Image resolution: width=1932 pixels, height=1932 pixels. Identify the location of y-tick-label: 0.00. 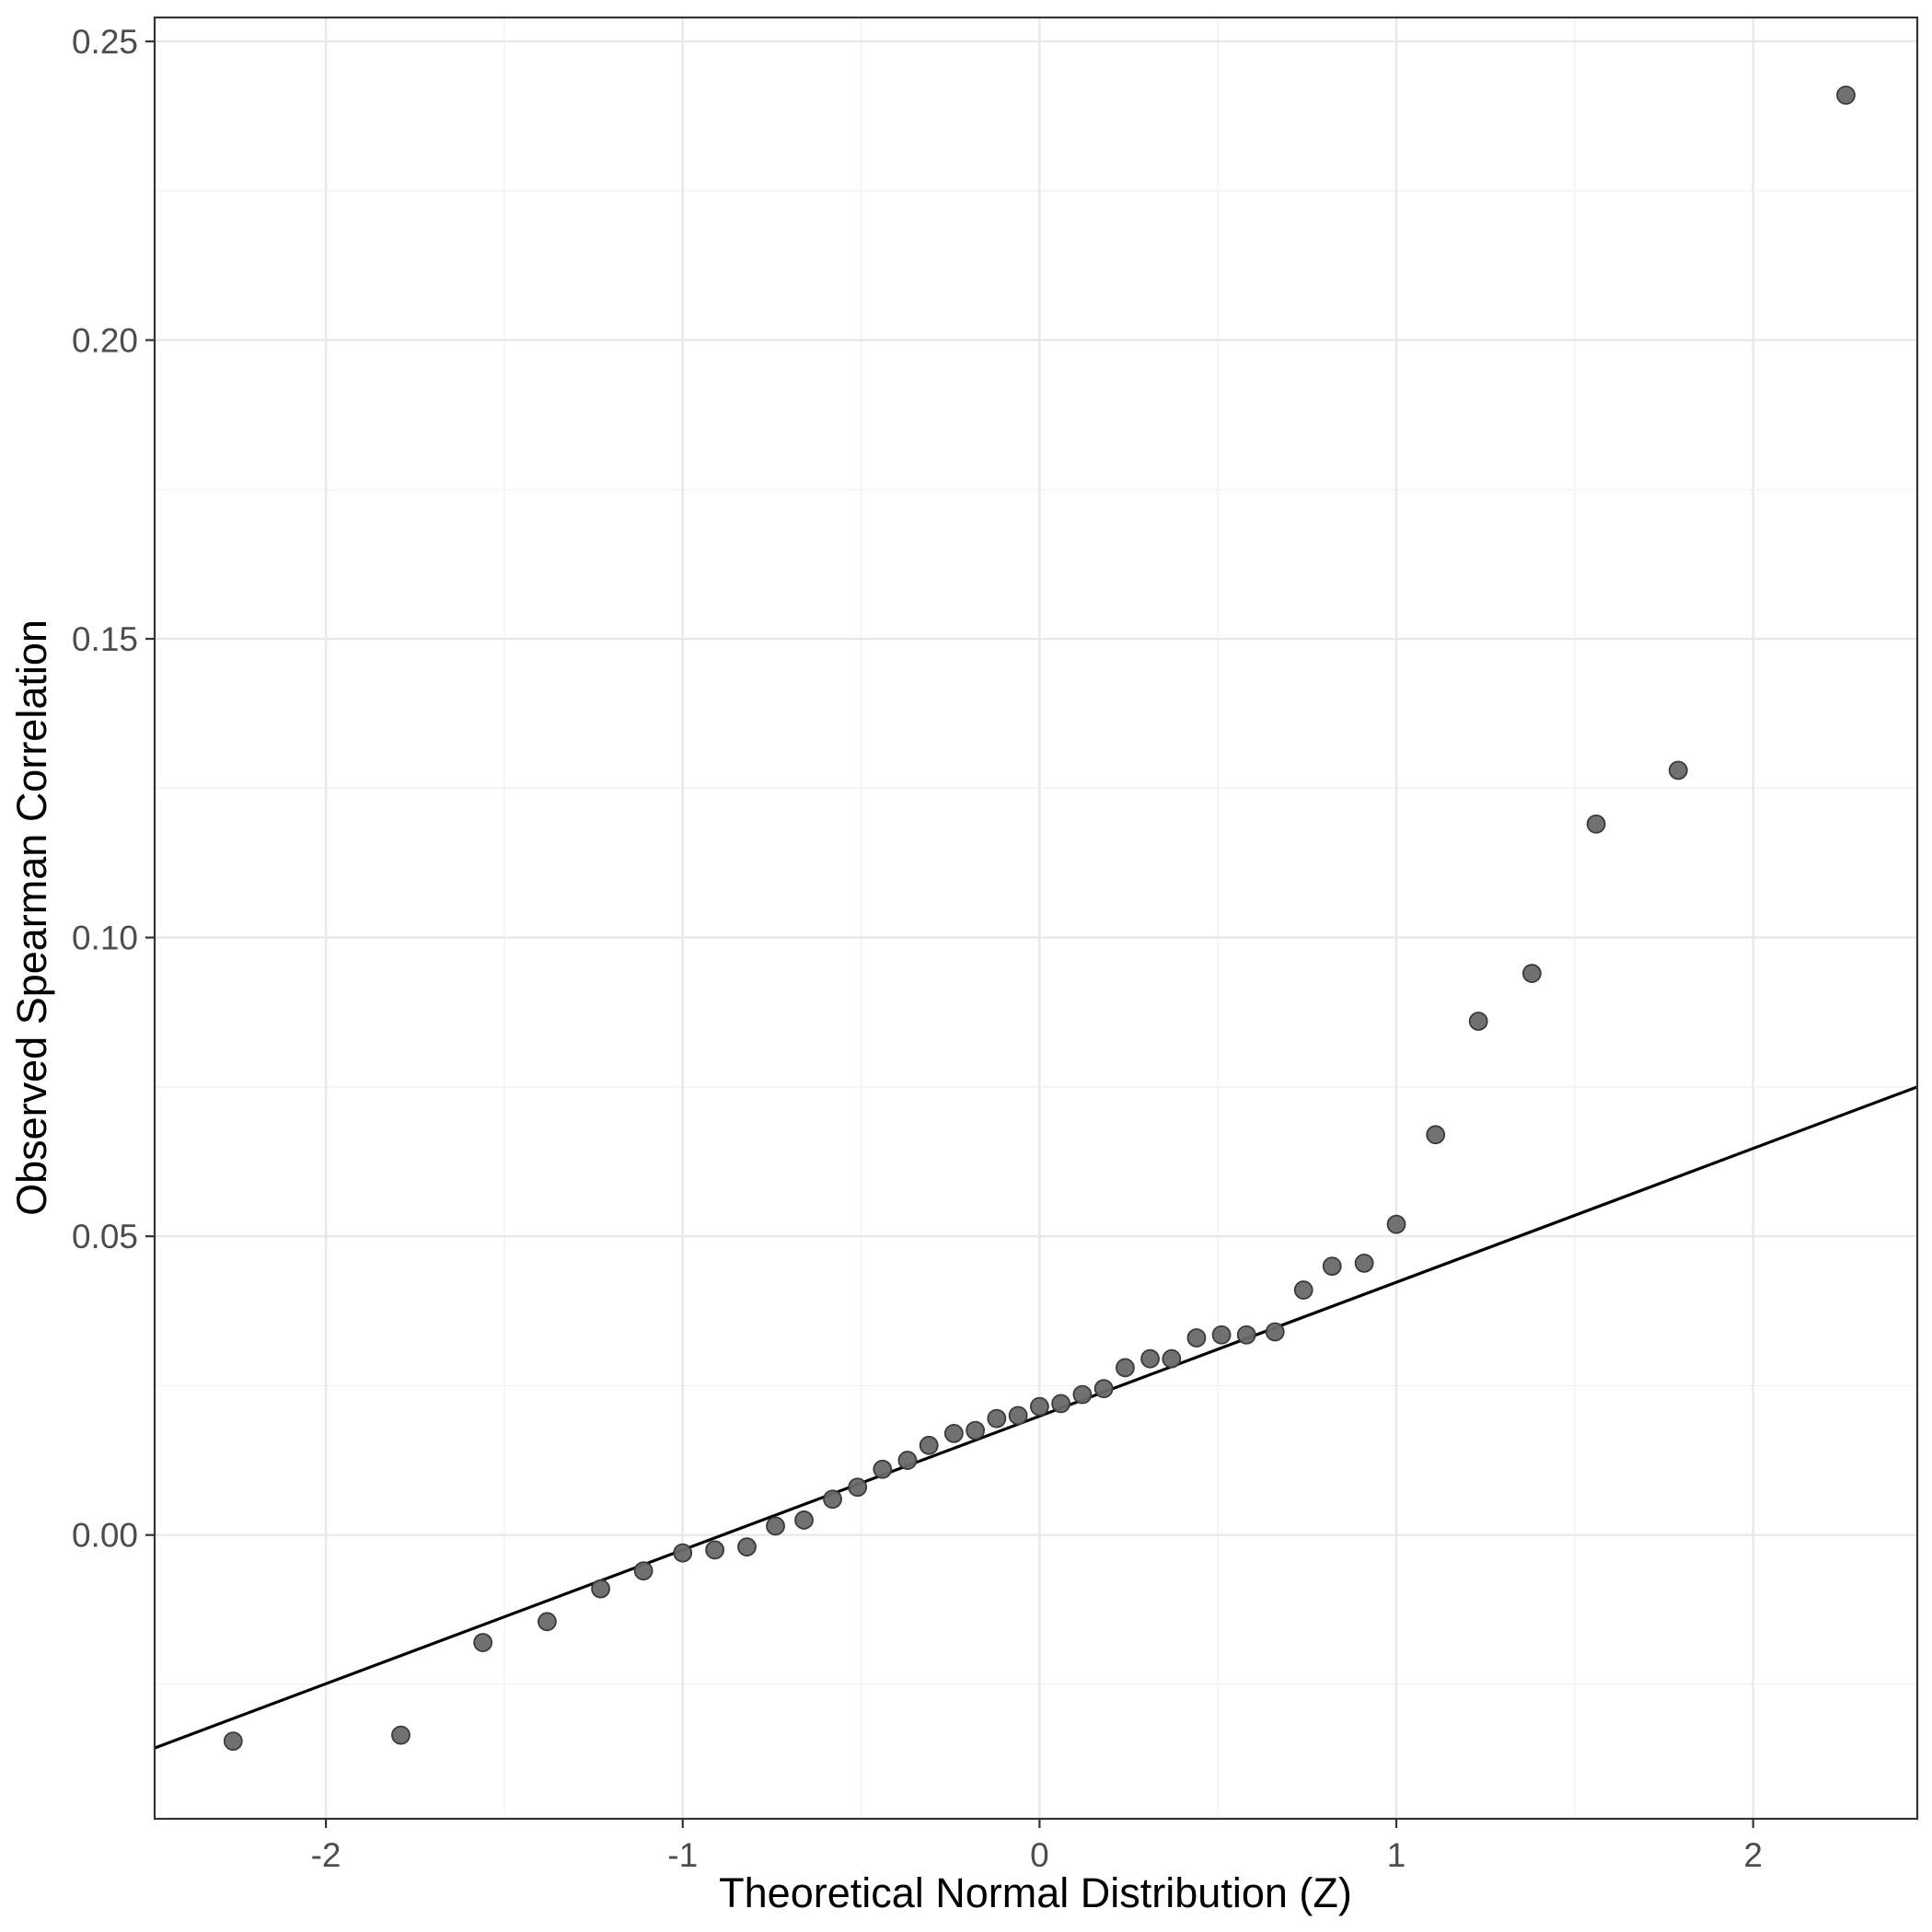
(105, 1536).